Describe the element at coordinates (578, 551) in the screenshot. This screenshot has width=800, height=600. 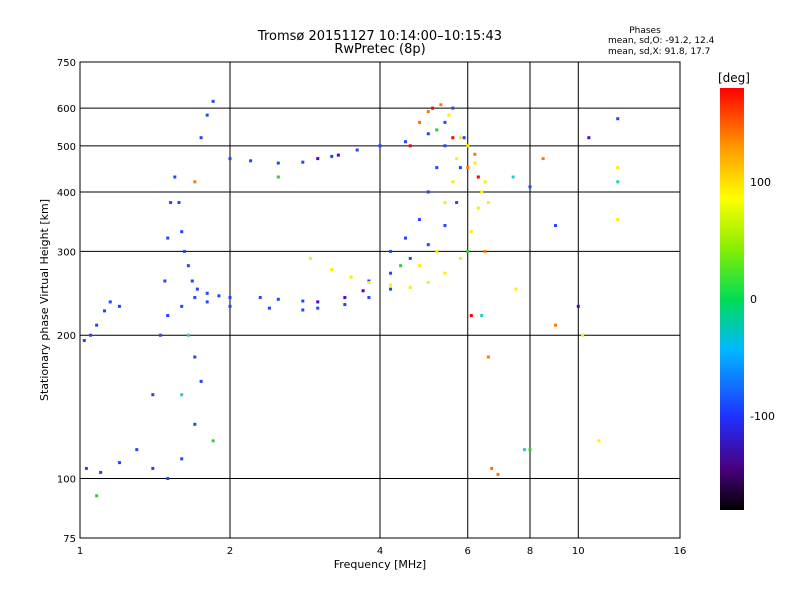
I see `x-tick-label: 10` at that location.